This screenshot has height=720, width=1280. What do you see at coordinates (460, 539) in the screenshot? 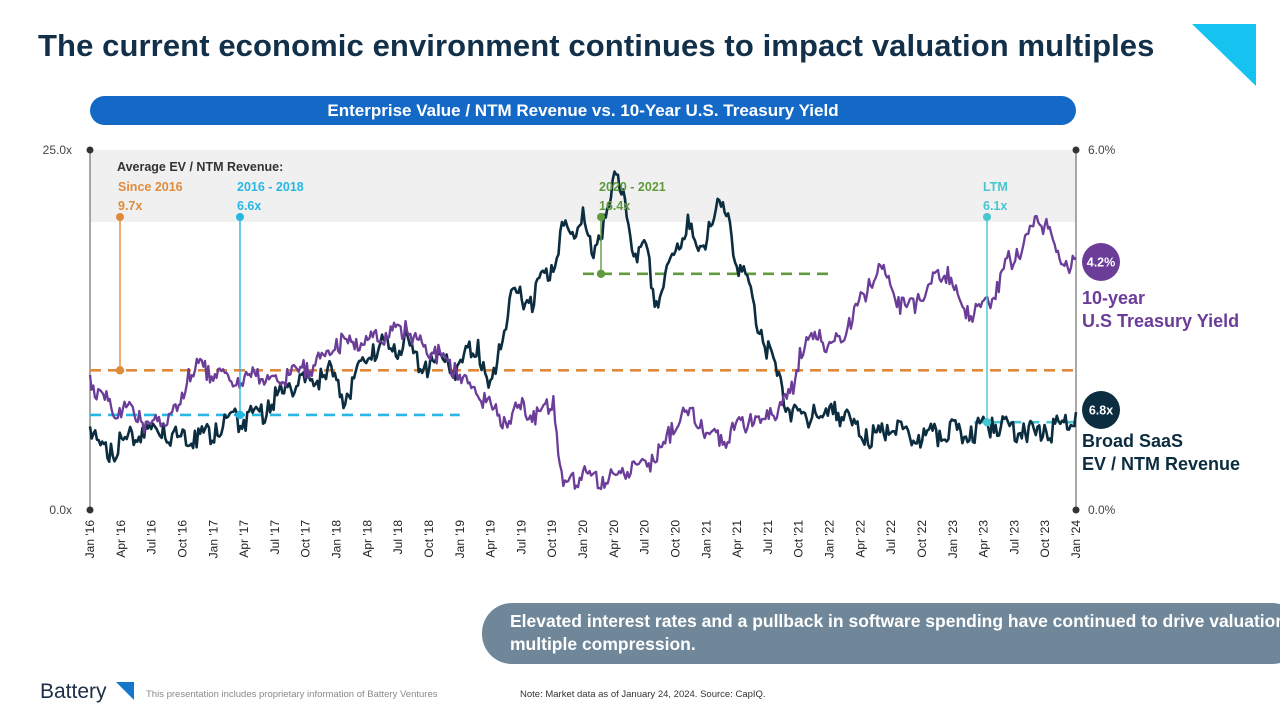
I see `x-tick-label: Jan '19` at bounding box center [460, 539].